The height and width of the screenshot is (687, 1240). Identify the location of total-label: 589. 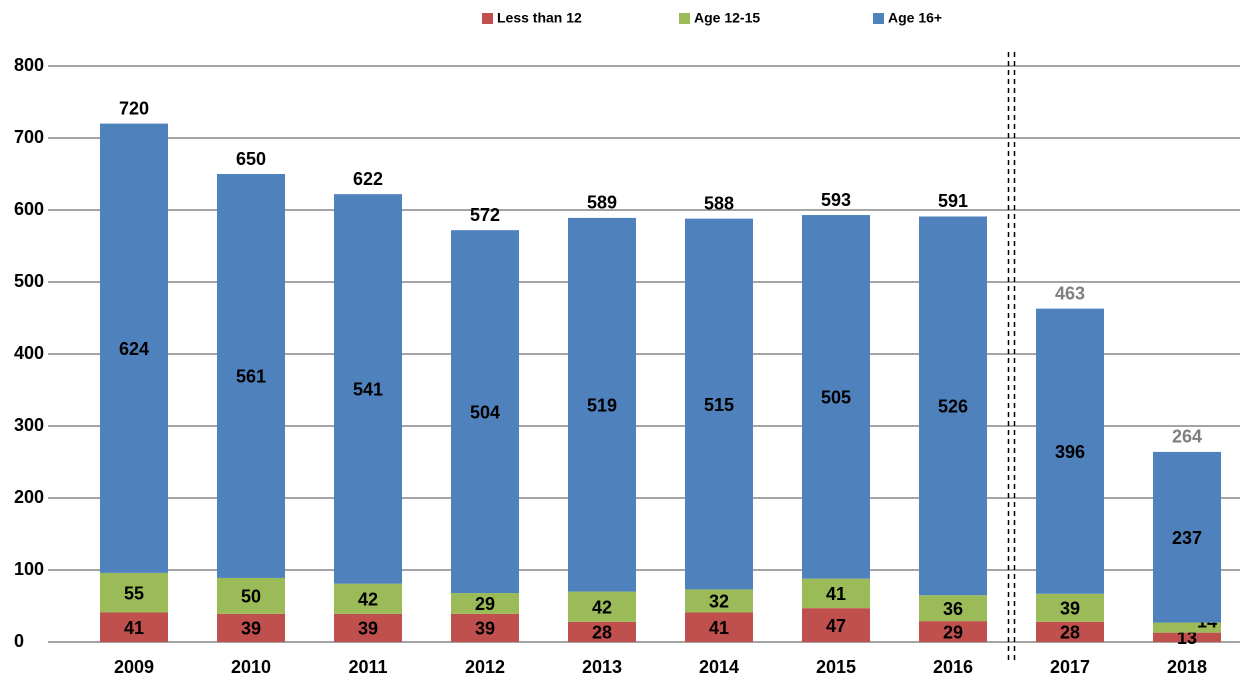
(602, 203).